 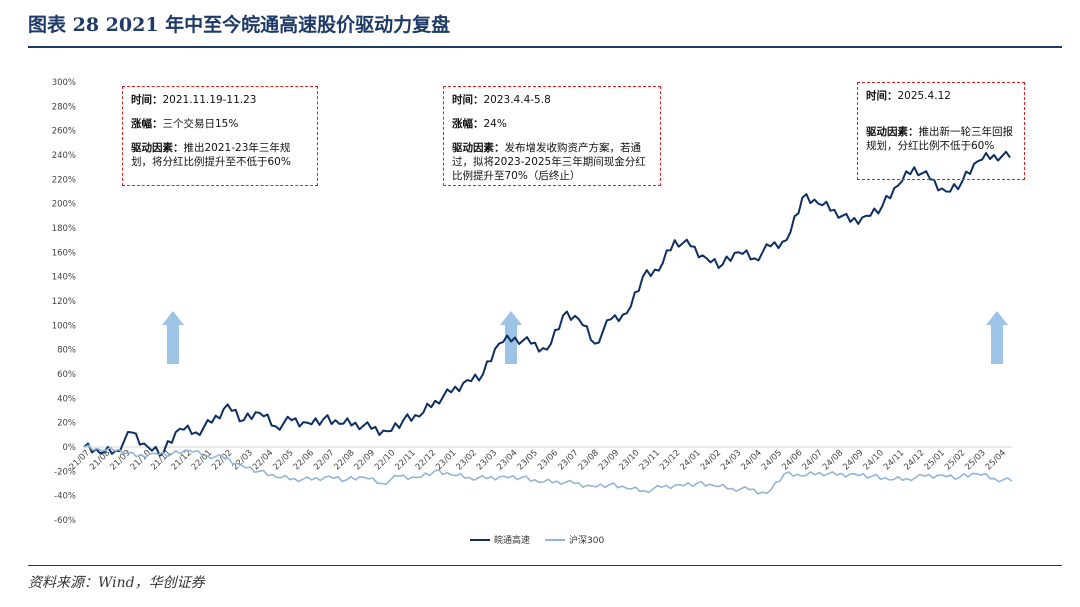 I want to click on up-arrows, so click(x=585, y=337).